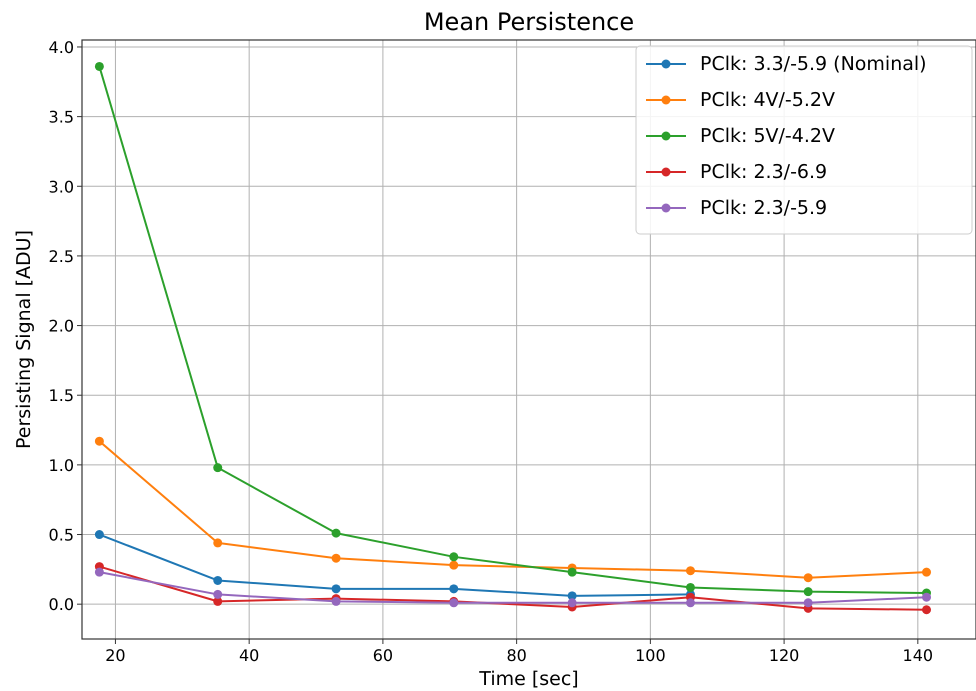  Describe the element at coordinates (61, 256) in the screenshot. I see `y-tick-label: 2.5` at that location.